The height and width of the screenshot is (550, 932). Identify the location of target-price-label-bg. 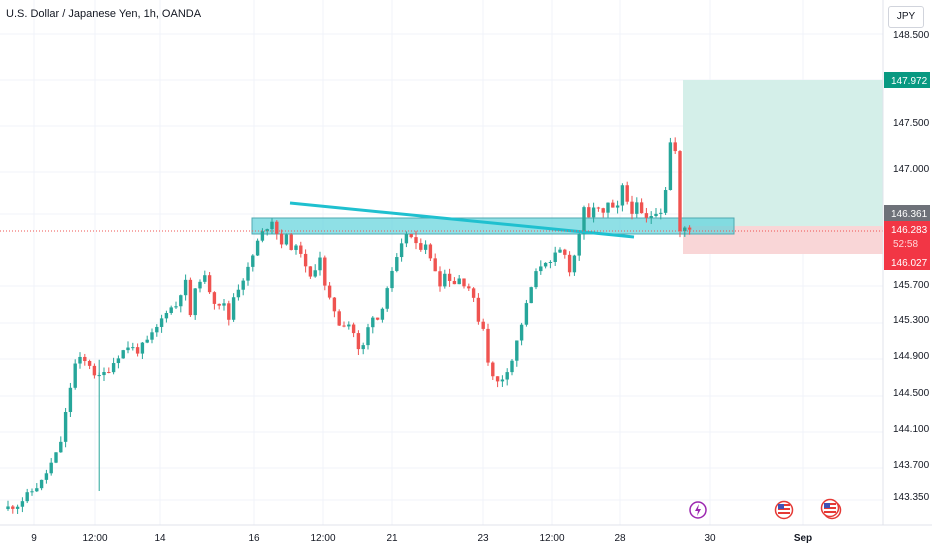
(907, 80).